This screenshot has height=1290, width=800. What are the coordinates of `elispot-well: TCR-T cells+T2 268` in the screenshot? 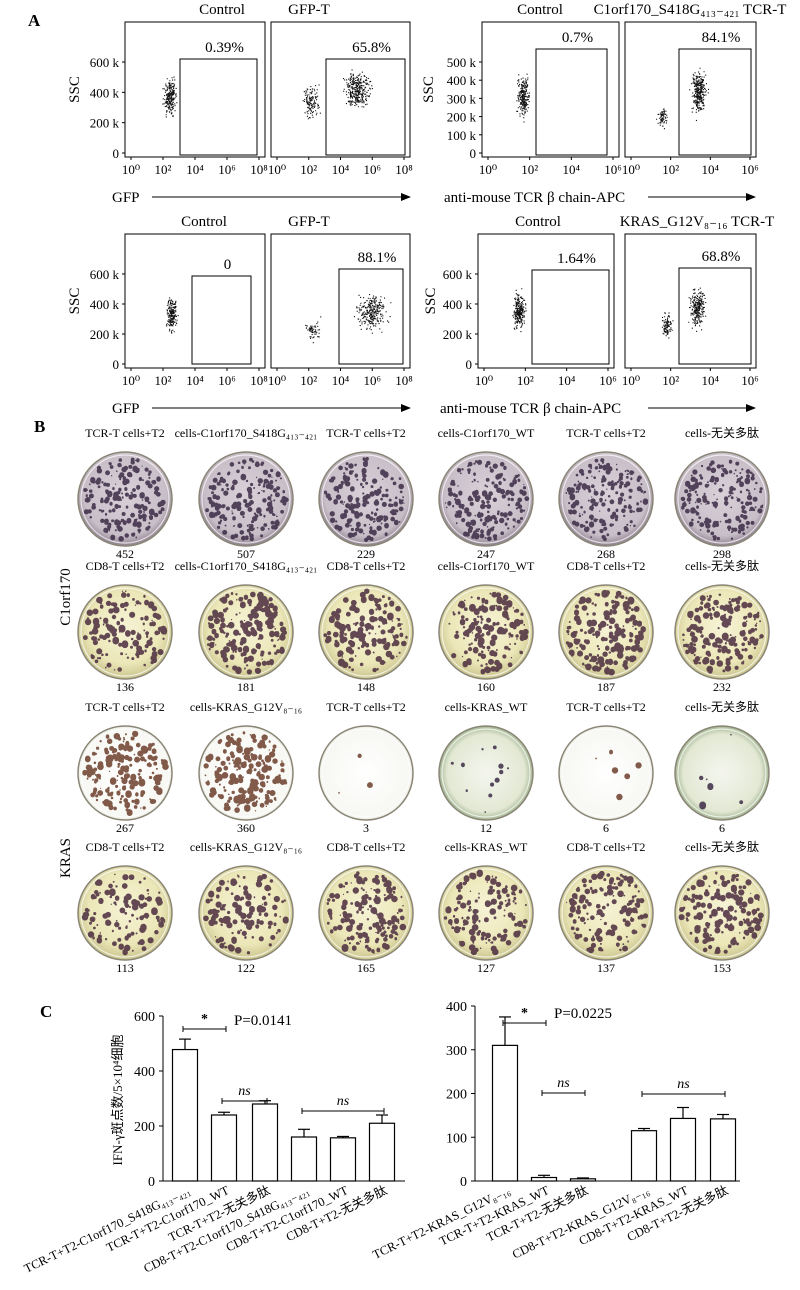 It's located at (606, 493).